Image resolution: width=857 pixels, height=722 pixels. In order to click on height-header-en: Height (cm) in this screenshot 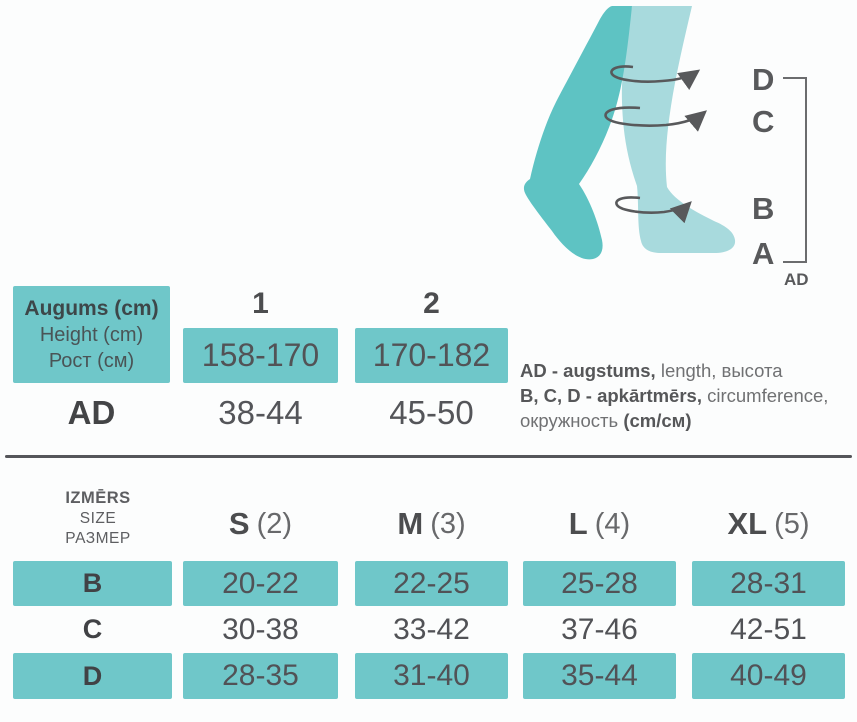, I will do `click(91, 334)`.